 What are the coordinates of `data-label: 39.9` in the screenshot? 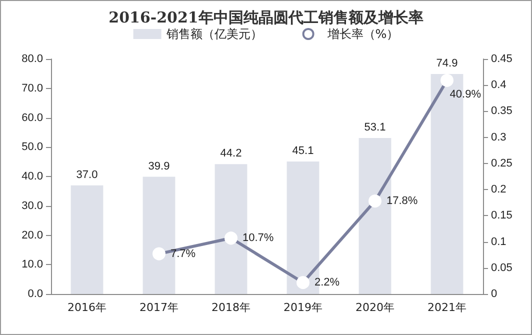 It's located at (159, 166).